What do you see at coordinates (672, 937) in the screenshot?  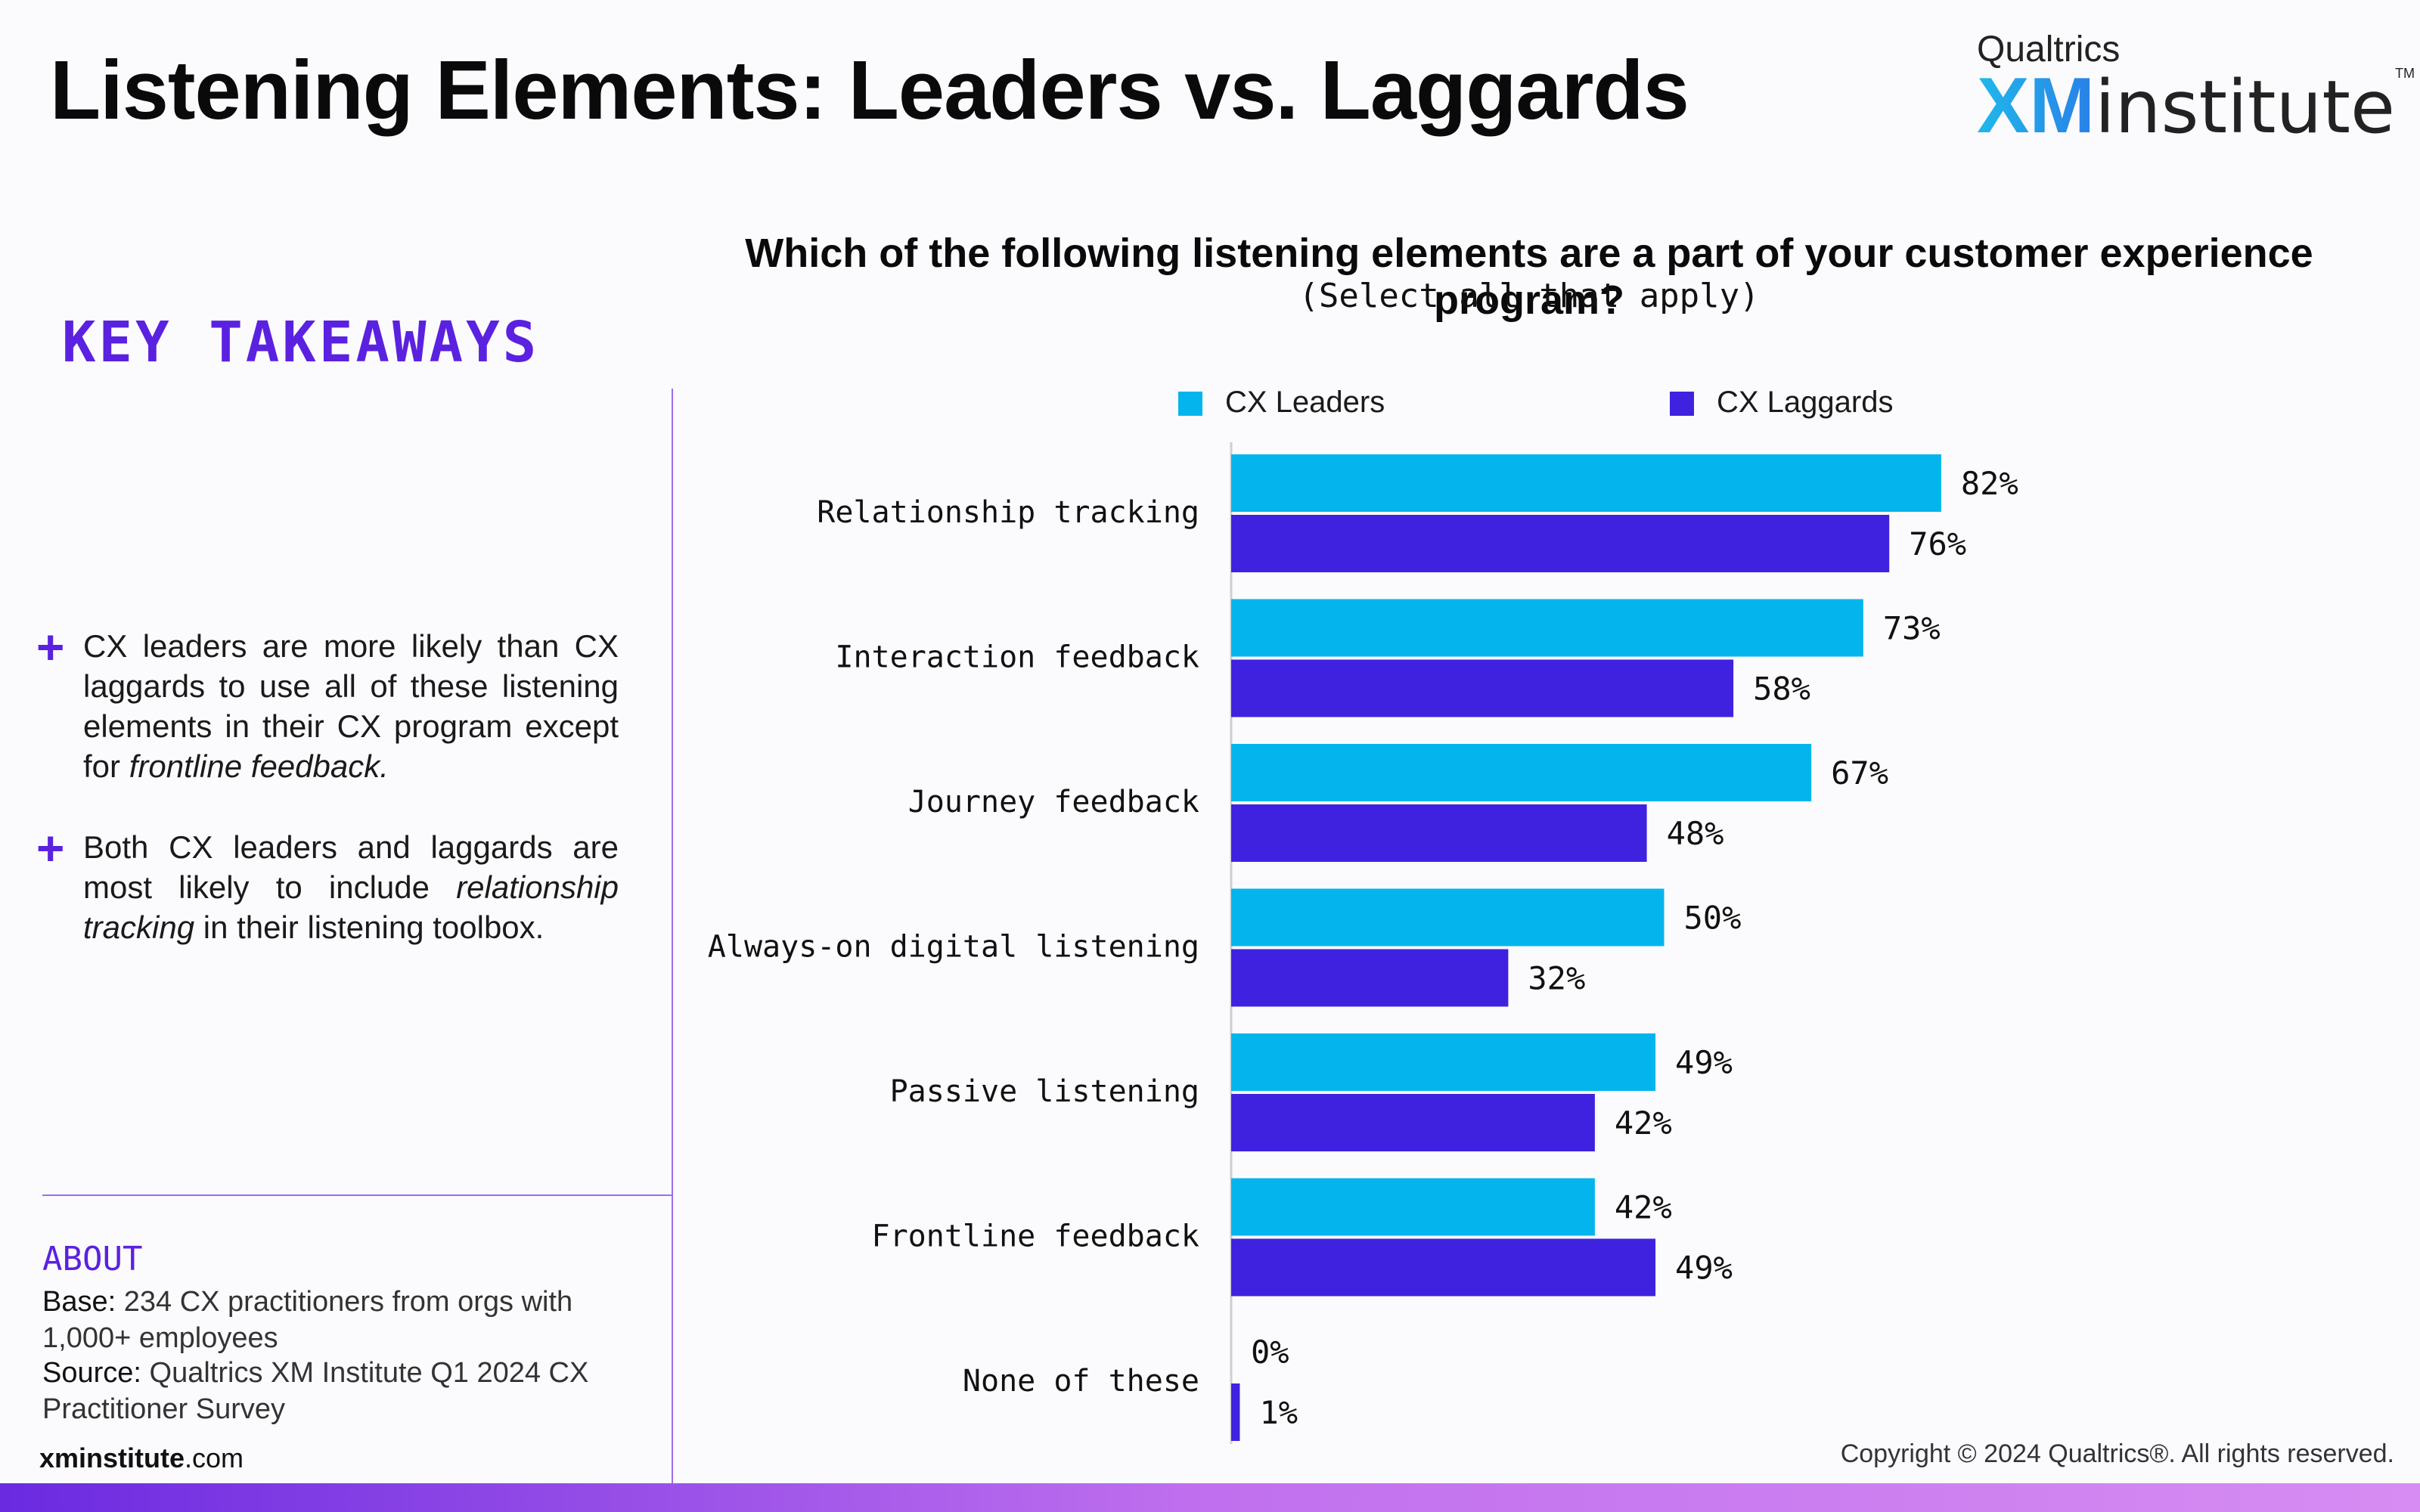 I see `vertical-divider` at bounding box center [672, 937].